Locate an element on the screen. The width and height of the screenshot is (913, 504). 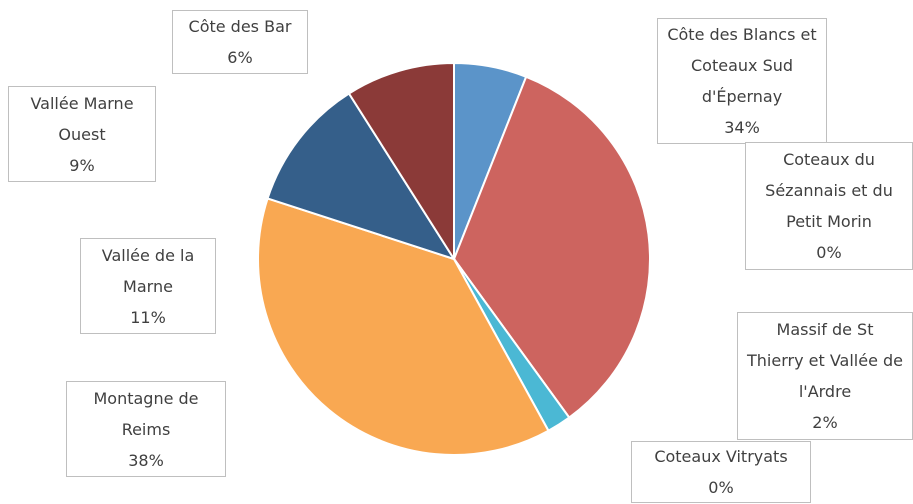
data-label: Montagne de Reims 38% is located at coordinates (146, 429).